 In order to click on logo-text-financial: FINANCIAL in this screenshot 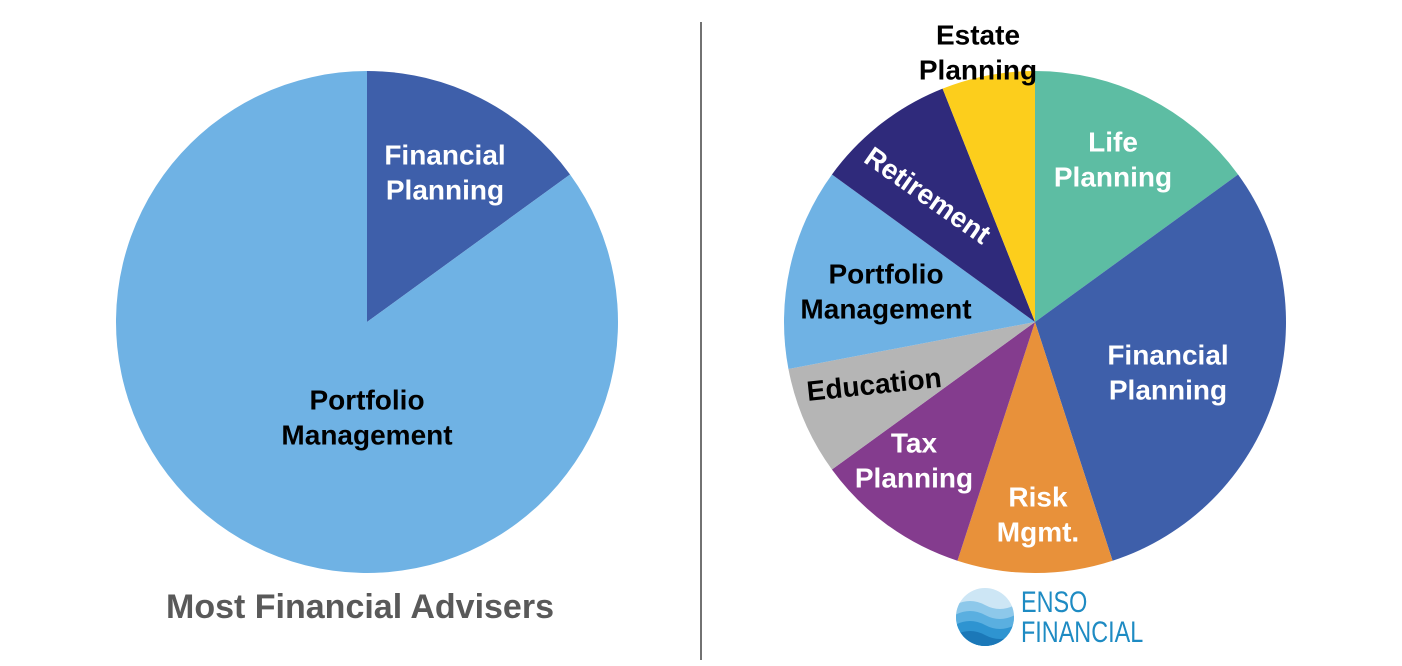, I will do `click(1082, 632)`.